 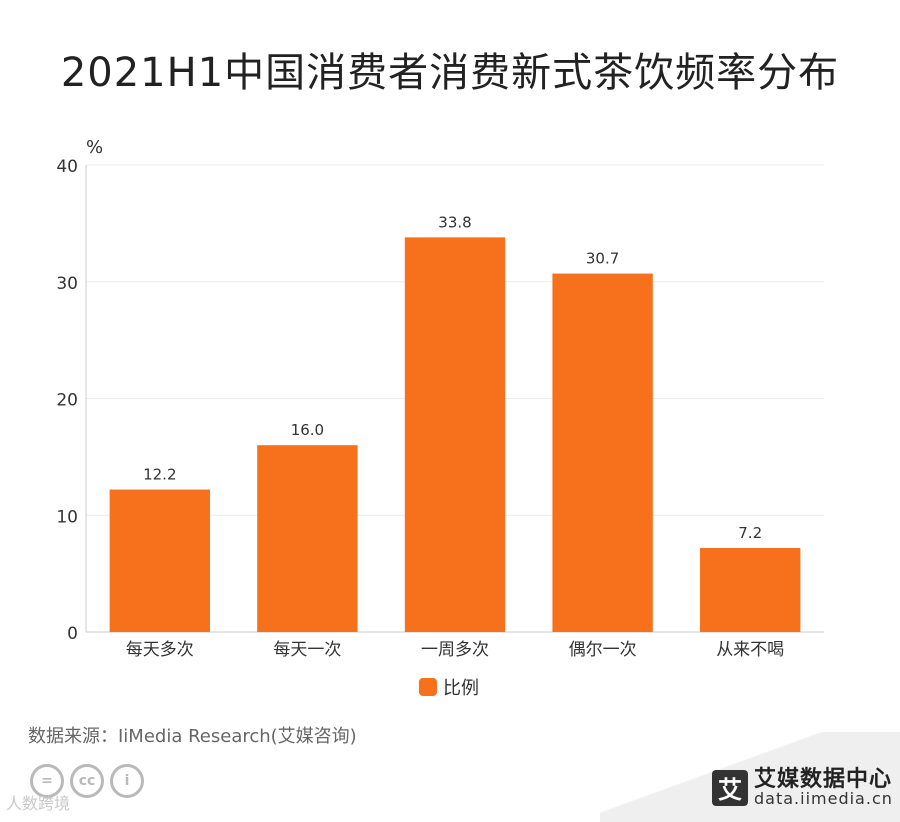 What do you see at coordinates (47, 781) in the screenshot?
I see `equals-icon: =` at bounding box center [47, 781].